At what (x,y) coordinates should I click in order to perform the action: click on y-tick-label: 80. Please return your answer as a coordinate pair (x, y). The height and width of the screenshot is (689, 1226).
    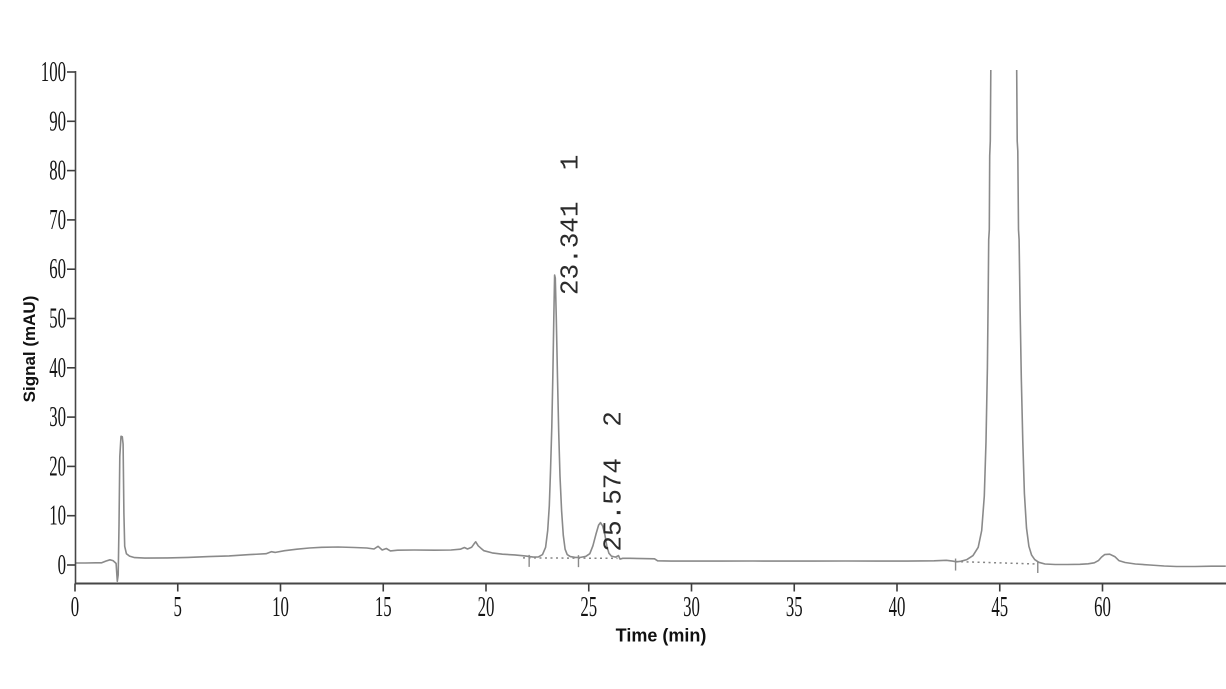
    Looking at the image, I should click on (57, 170).